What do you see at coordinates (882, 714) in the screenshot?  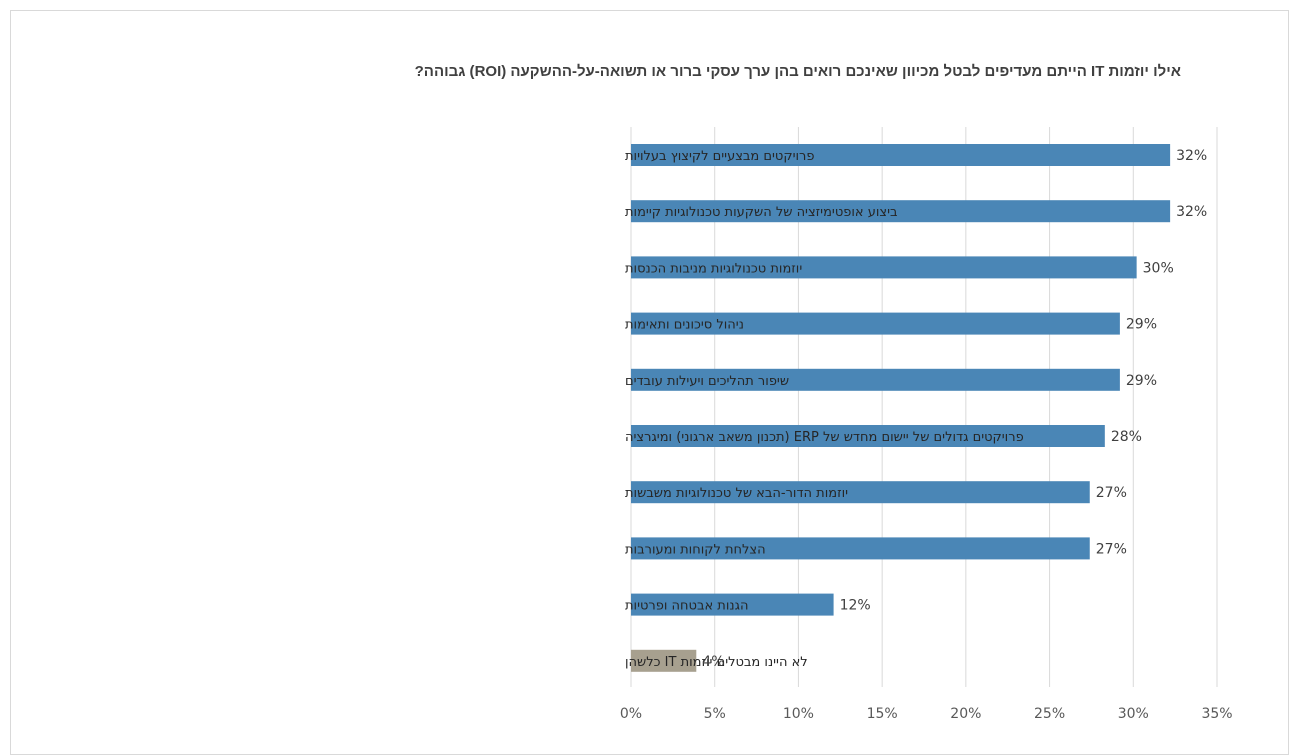 I see `x-tick-label: 15%` at bounding box center [882, 714].